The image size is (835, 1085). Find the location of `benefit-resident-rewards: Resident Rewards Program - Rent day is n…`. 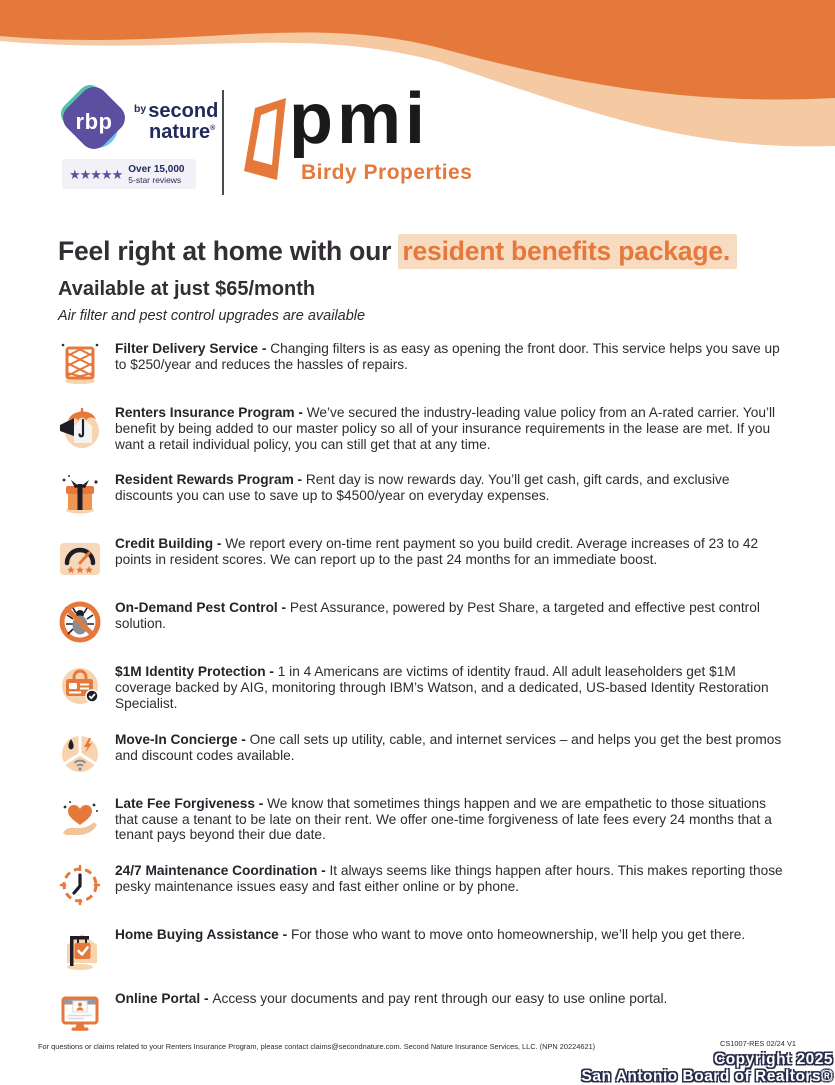

benefit-resident-rewards: Resident Rewards Program - Rent day is n… is located at coordinates (429, 494).